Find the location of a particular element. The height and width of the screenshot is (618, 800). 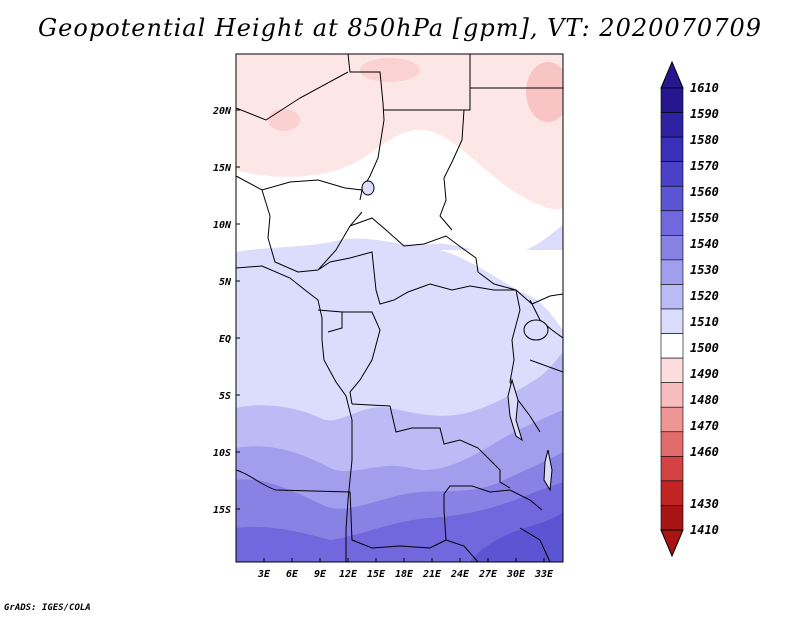

coastline-west is located at coordinates (294, 413).